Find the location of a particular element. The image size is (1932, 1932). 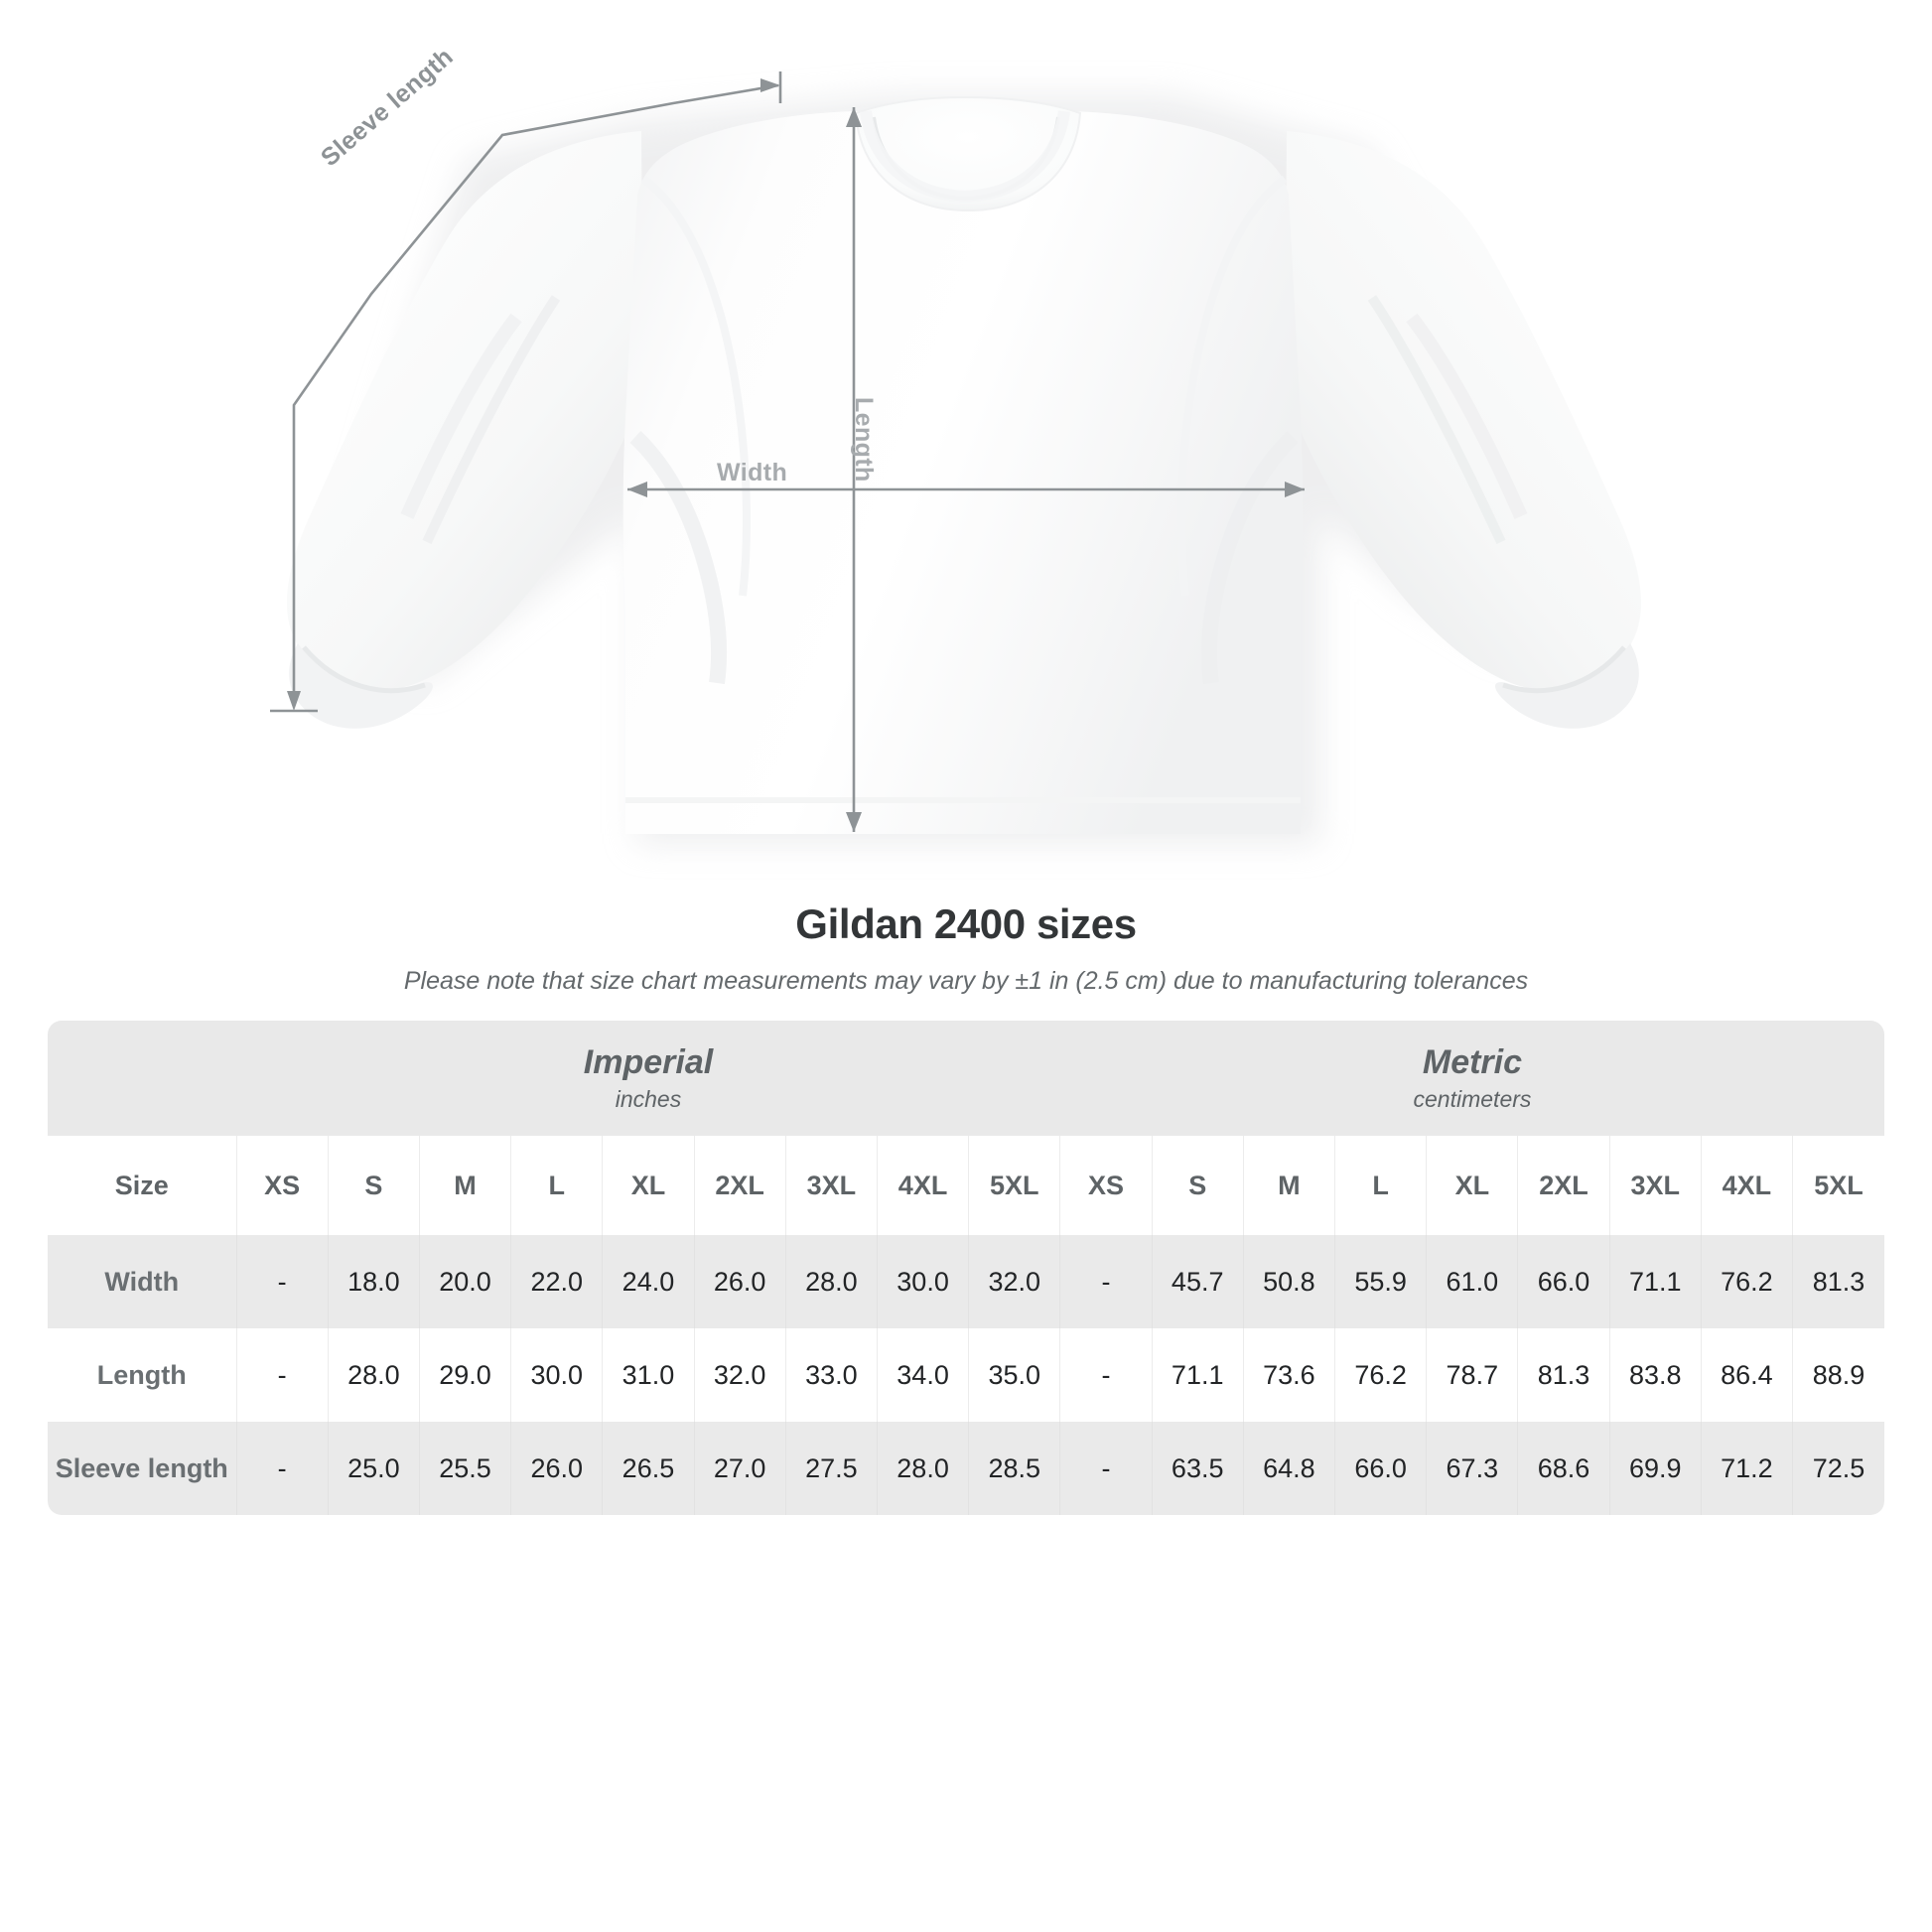

cell-sleeve-imperial-m: 25.5 is located at coordinates (464, 1469).